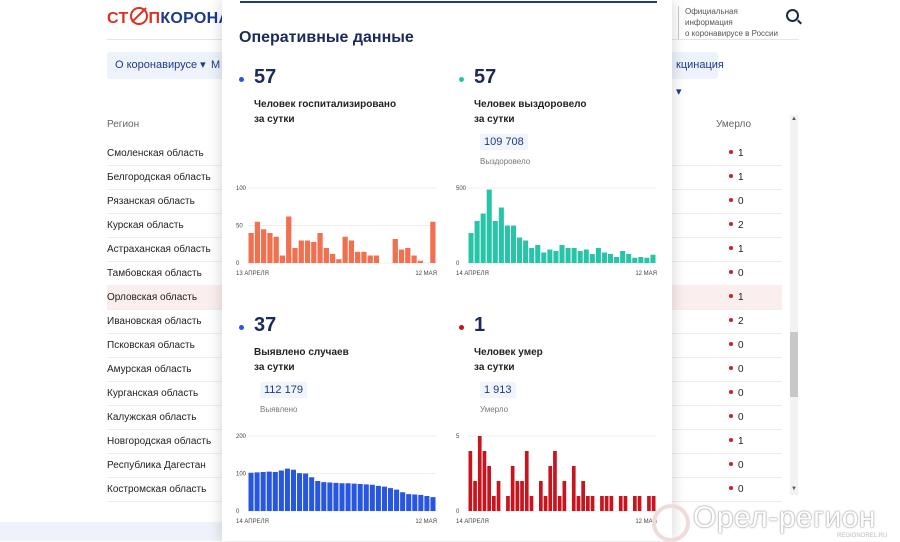  What do you see at coordinates (794, 119) in the screenshot?
I see `scroll-up-icon: ▲` at bounding box center [794, 119].